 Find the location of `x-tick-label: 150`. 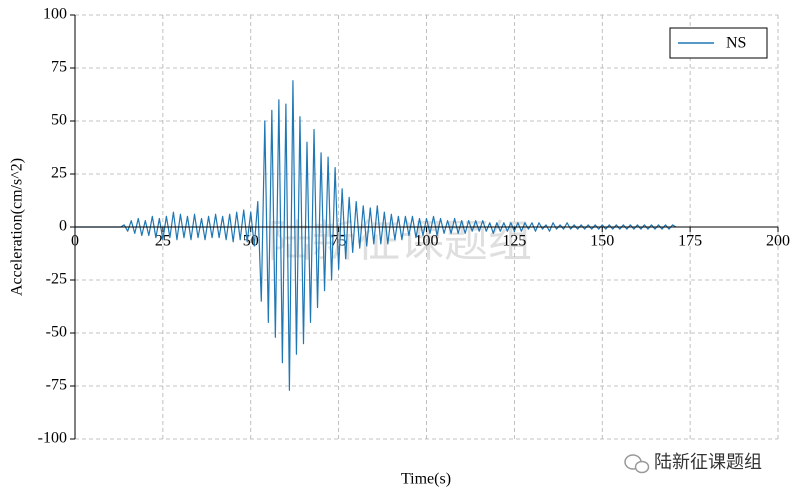

x-tick-label: 150 is located at coordinates (602, 241).